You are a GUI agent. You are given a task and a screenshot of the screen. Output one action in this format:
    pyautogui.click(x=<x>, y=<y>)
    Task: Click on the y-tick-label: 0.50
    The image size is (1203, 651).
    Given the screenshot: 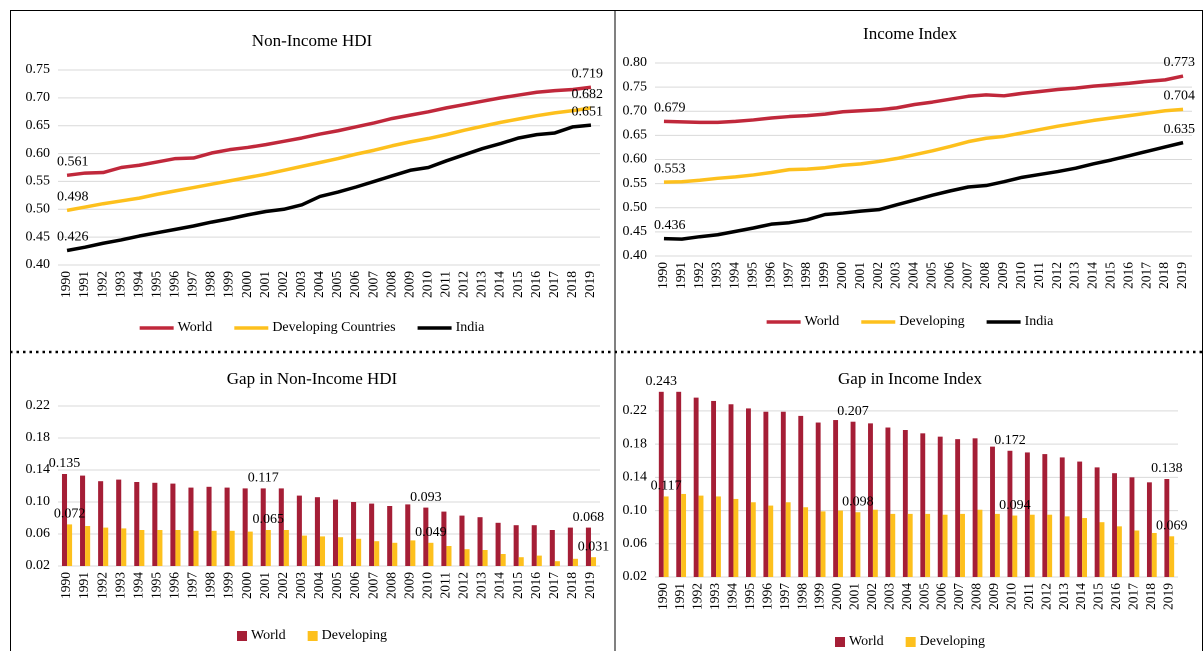 What is the action you would take?
    pyautogui.click(x=38, y=209)
    